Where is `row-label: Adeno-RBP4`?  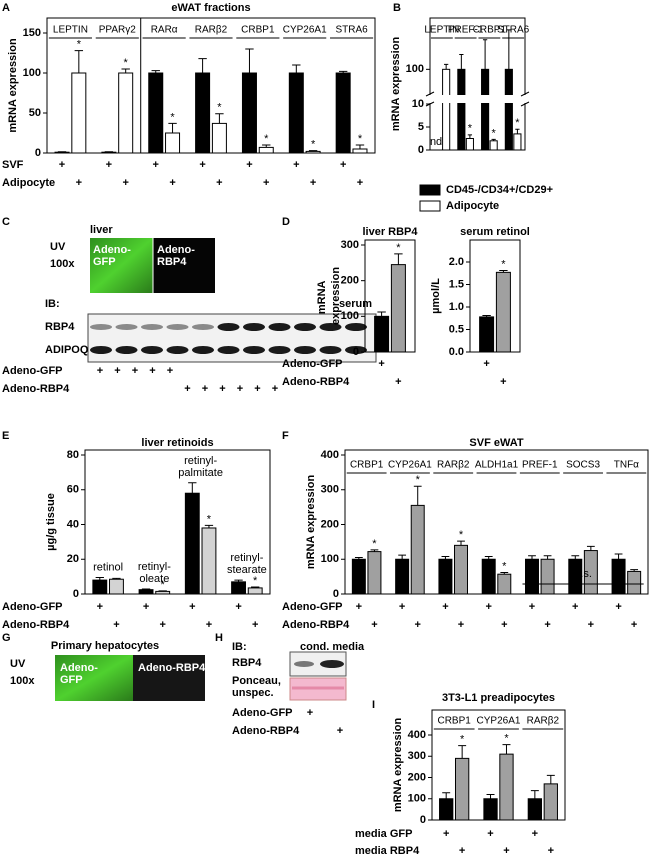 row-label: Adeno-RBP4 is located at coordinates (36, 625).